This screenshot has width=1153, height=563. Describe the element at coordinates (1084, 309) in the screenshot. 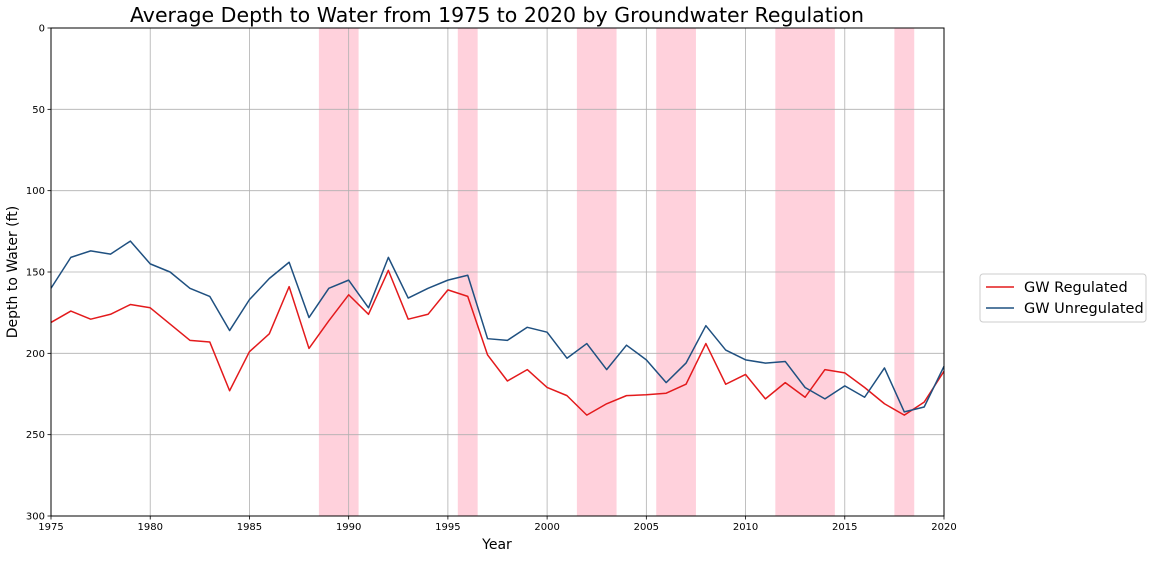

I see `legend-label-1: GW Unregulated` at that location.